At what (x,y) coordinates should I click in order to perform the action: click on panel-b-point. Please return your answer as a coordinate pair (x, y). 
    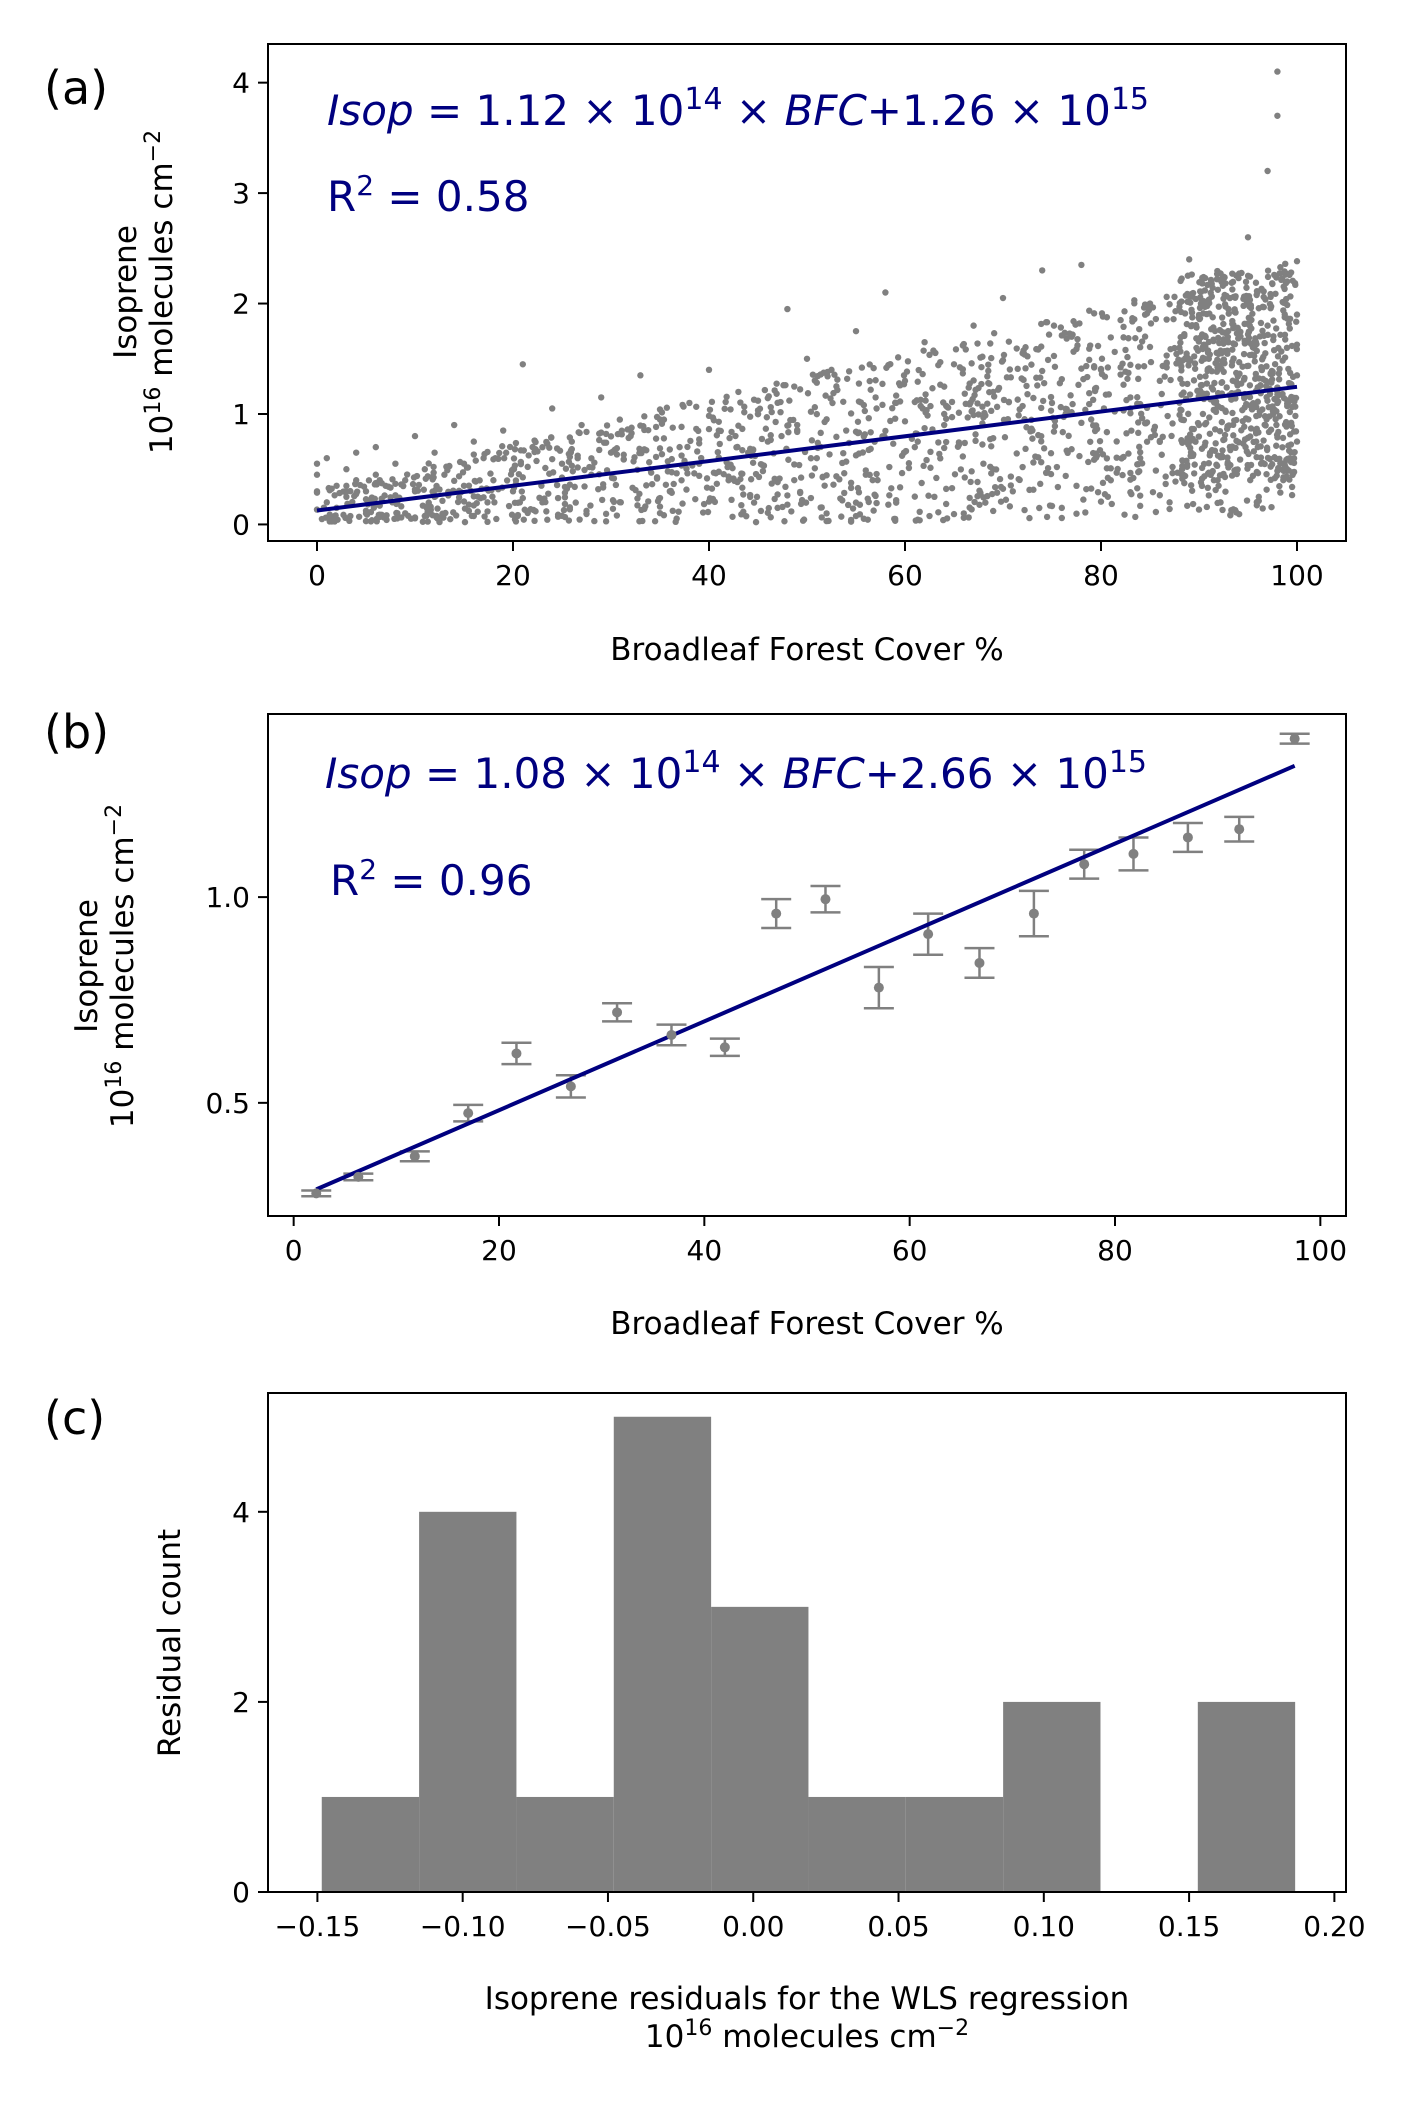
    Looking at the image, I should click on (516, 1053).